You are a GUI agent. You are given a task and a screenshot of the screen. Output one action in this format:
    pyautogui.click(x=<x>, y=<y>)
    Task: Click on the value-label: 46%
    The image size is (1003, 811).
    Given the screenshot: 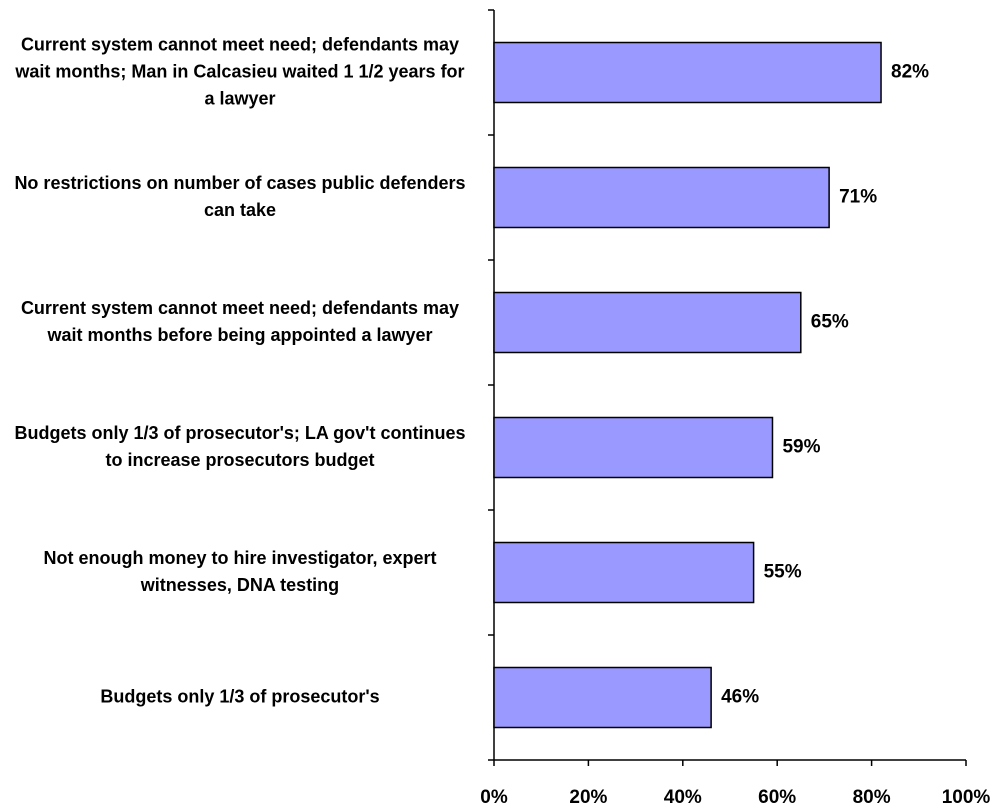 What is the action you would take?
    pyautogui.click(x=740, y=697)
    